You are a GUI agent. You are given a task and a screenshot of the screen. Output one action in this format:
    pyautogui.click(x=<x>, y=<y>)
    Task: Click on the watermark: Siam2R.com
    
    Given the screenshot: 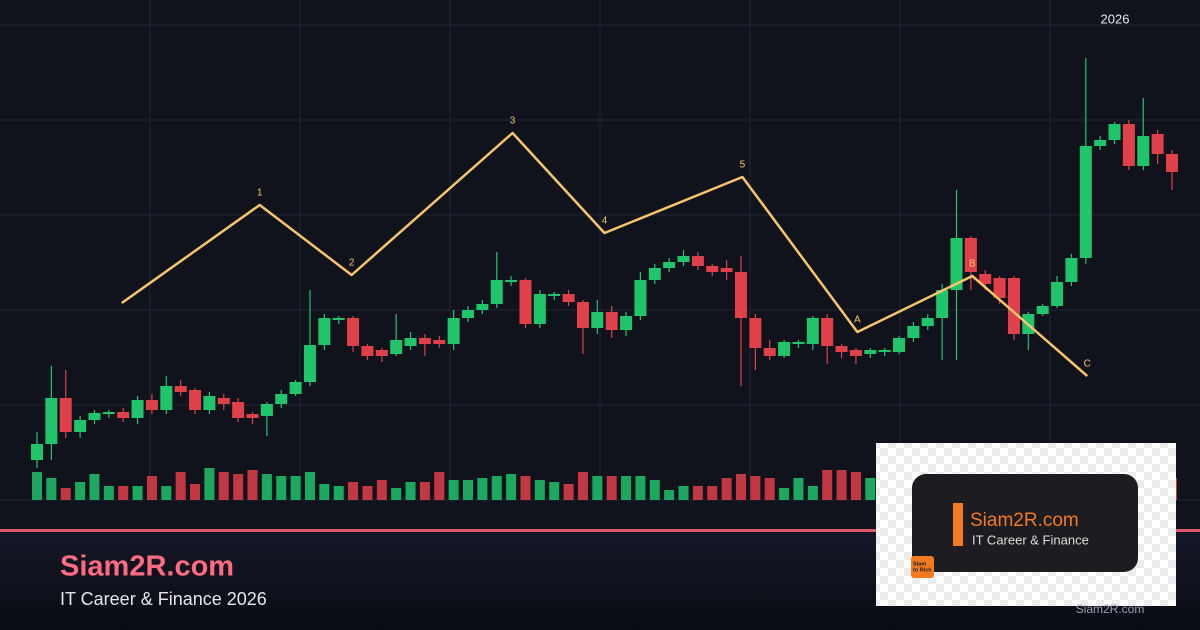 What is the action you would take?
    pyautogui.click(x=1110, y=609)
    